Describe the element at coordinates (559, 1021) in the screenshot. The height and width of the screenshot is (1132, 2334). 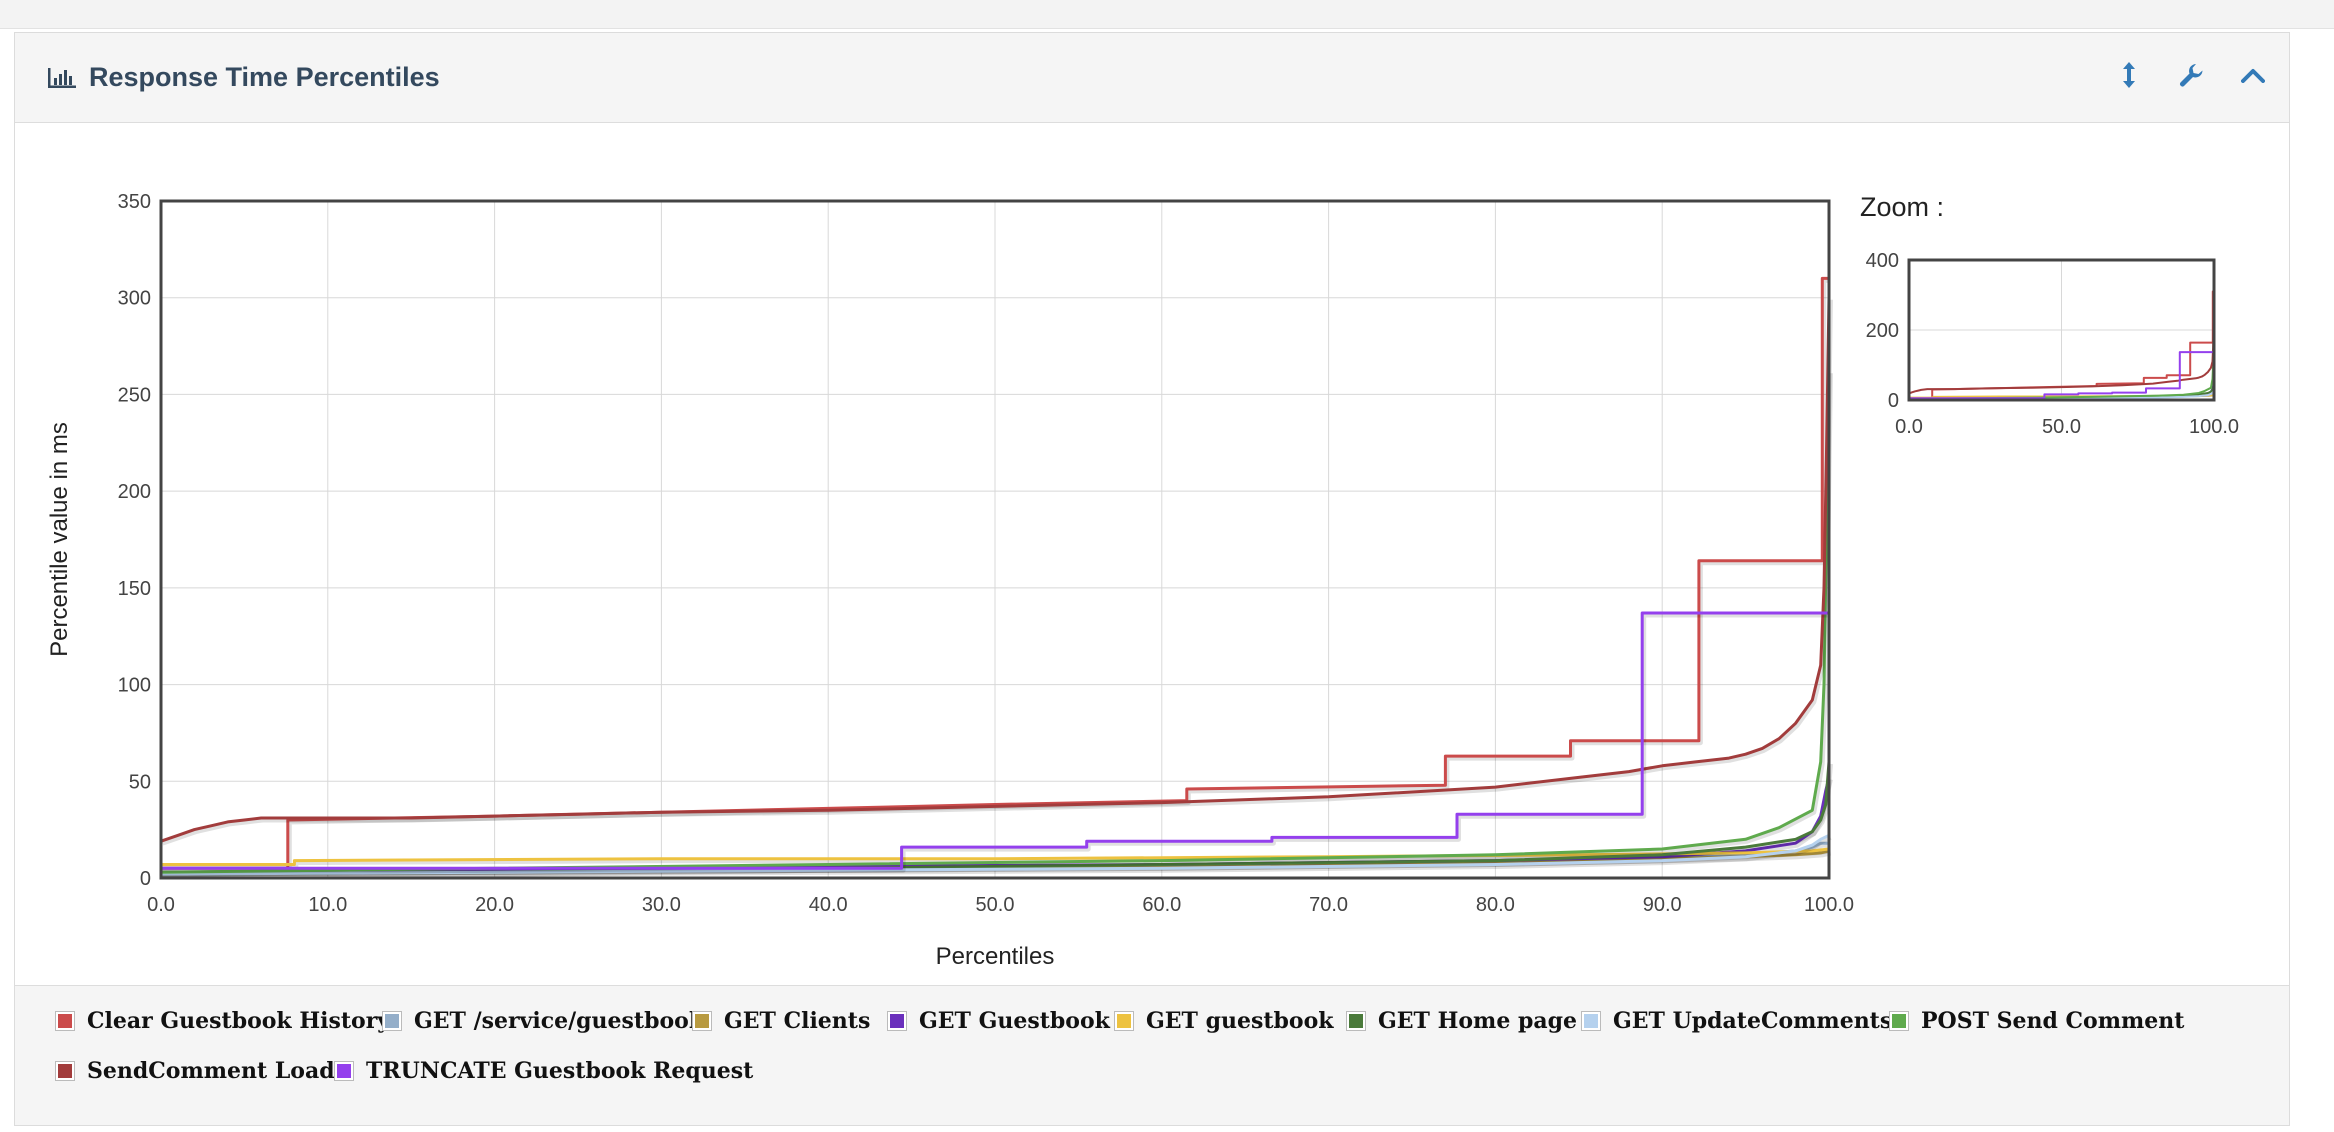
I see `legend-label: GET /service/guestbook` at that location.